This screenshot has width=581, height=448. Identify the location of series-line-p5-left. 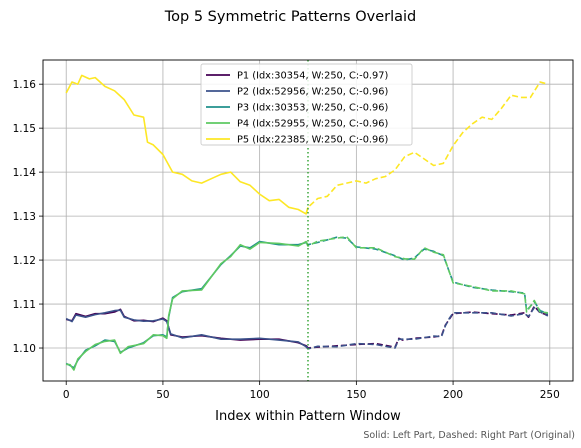
(187, 144).